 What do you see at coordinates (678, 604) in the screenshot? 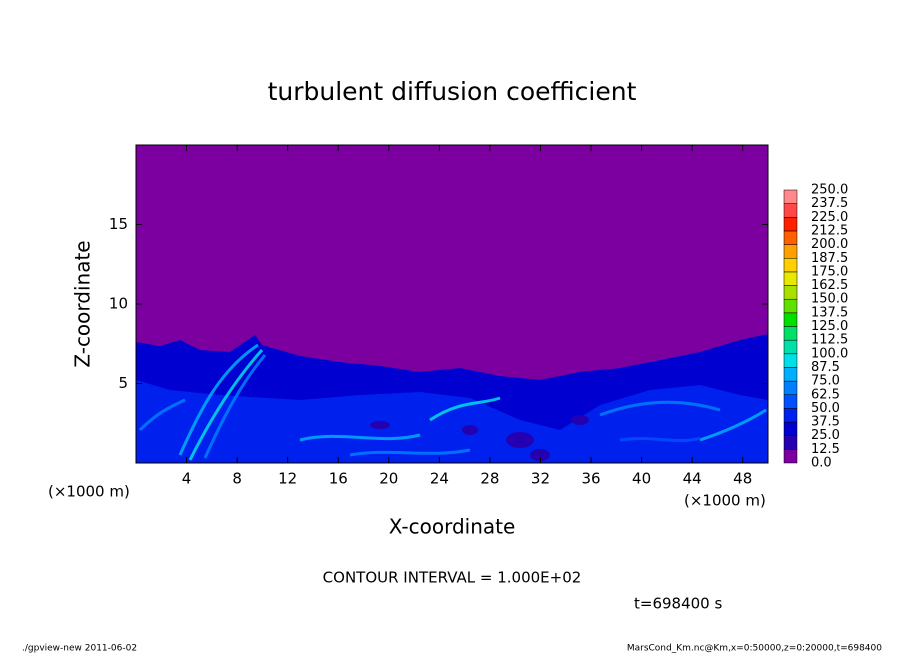
I see `time-label: t=698400 s` at bounding box center [678, 604].